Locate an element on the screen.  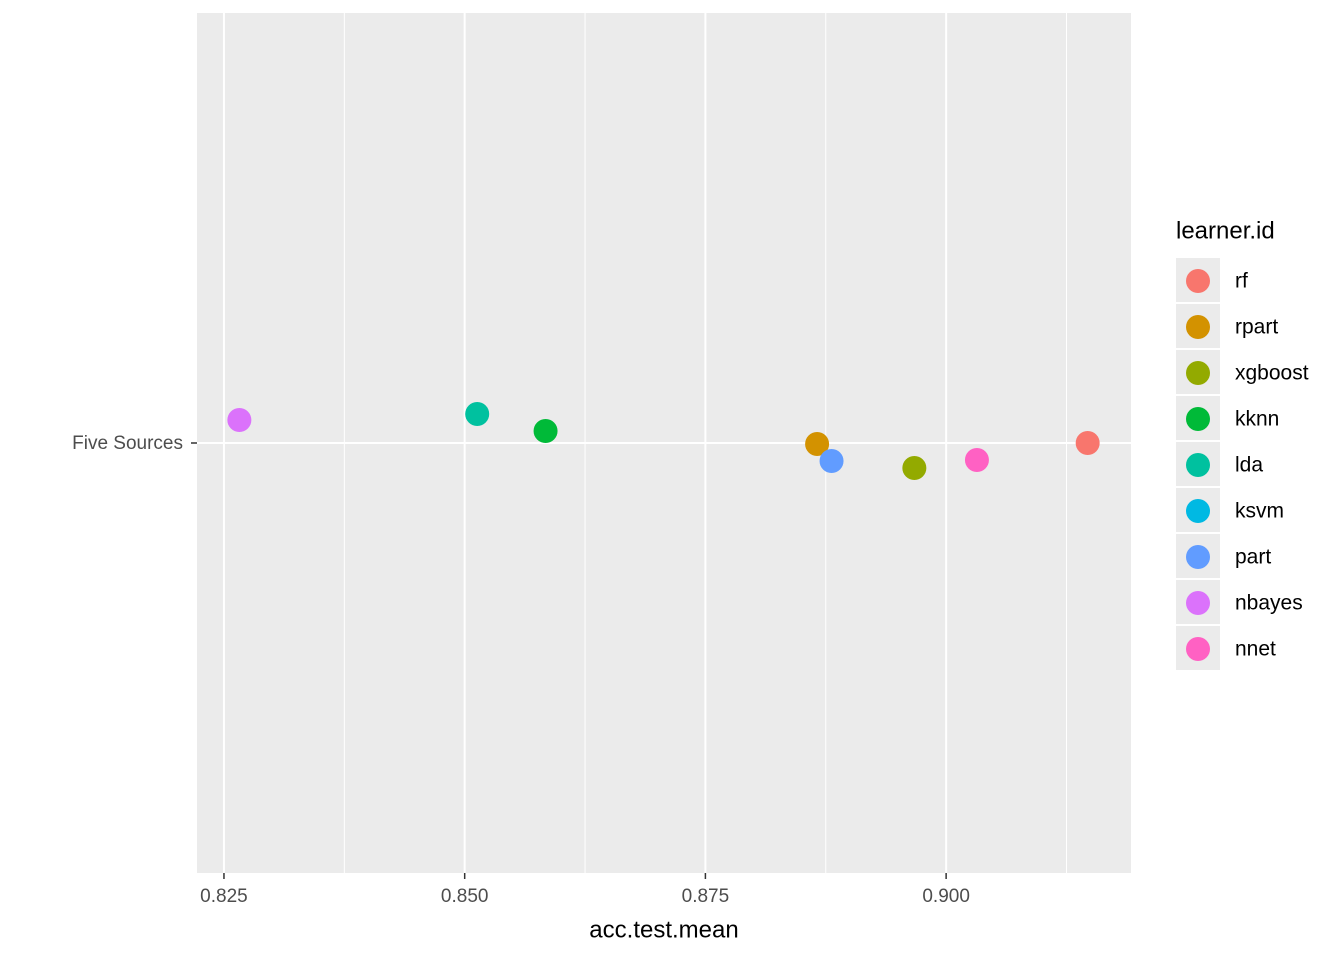
legend-label: nbayes is located at coordinates (1269, 603).